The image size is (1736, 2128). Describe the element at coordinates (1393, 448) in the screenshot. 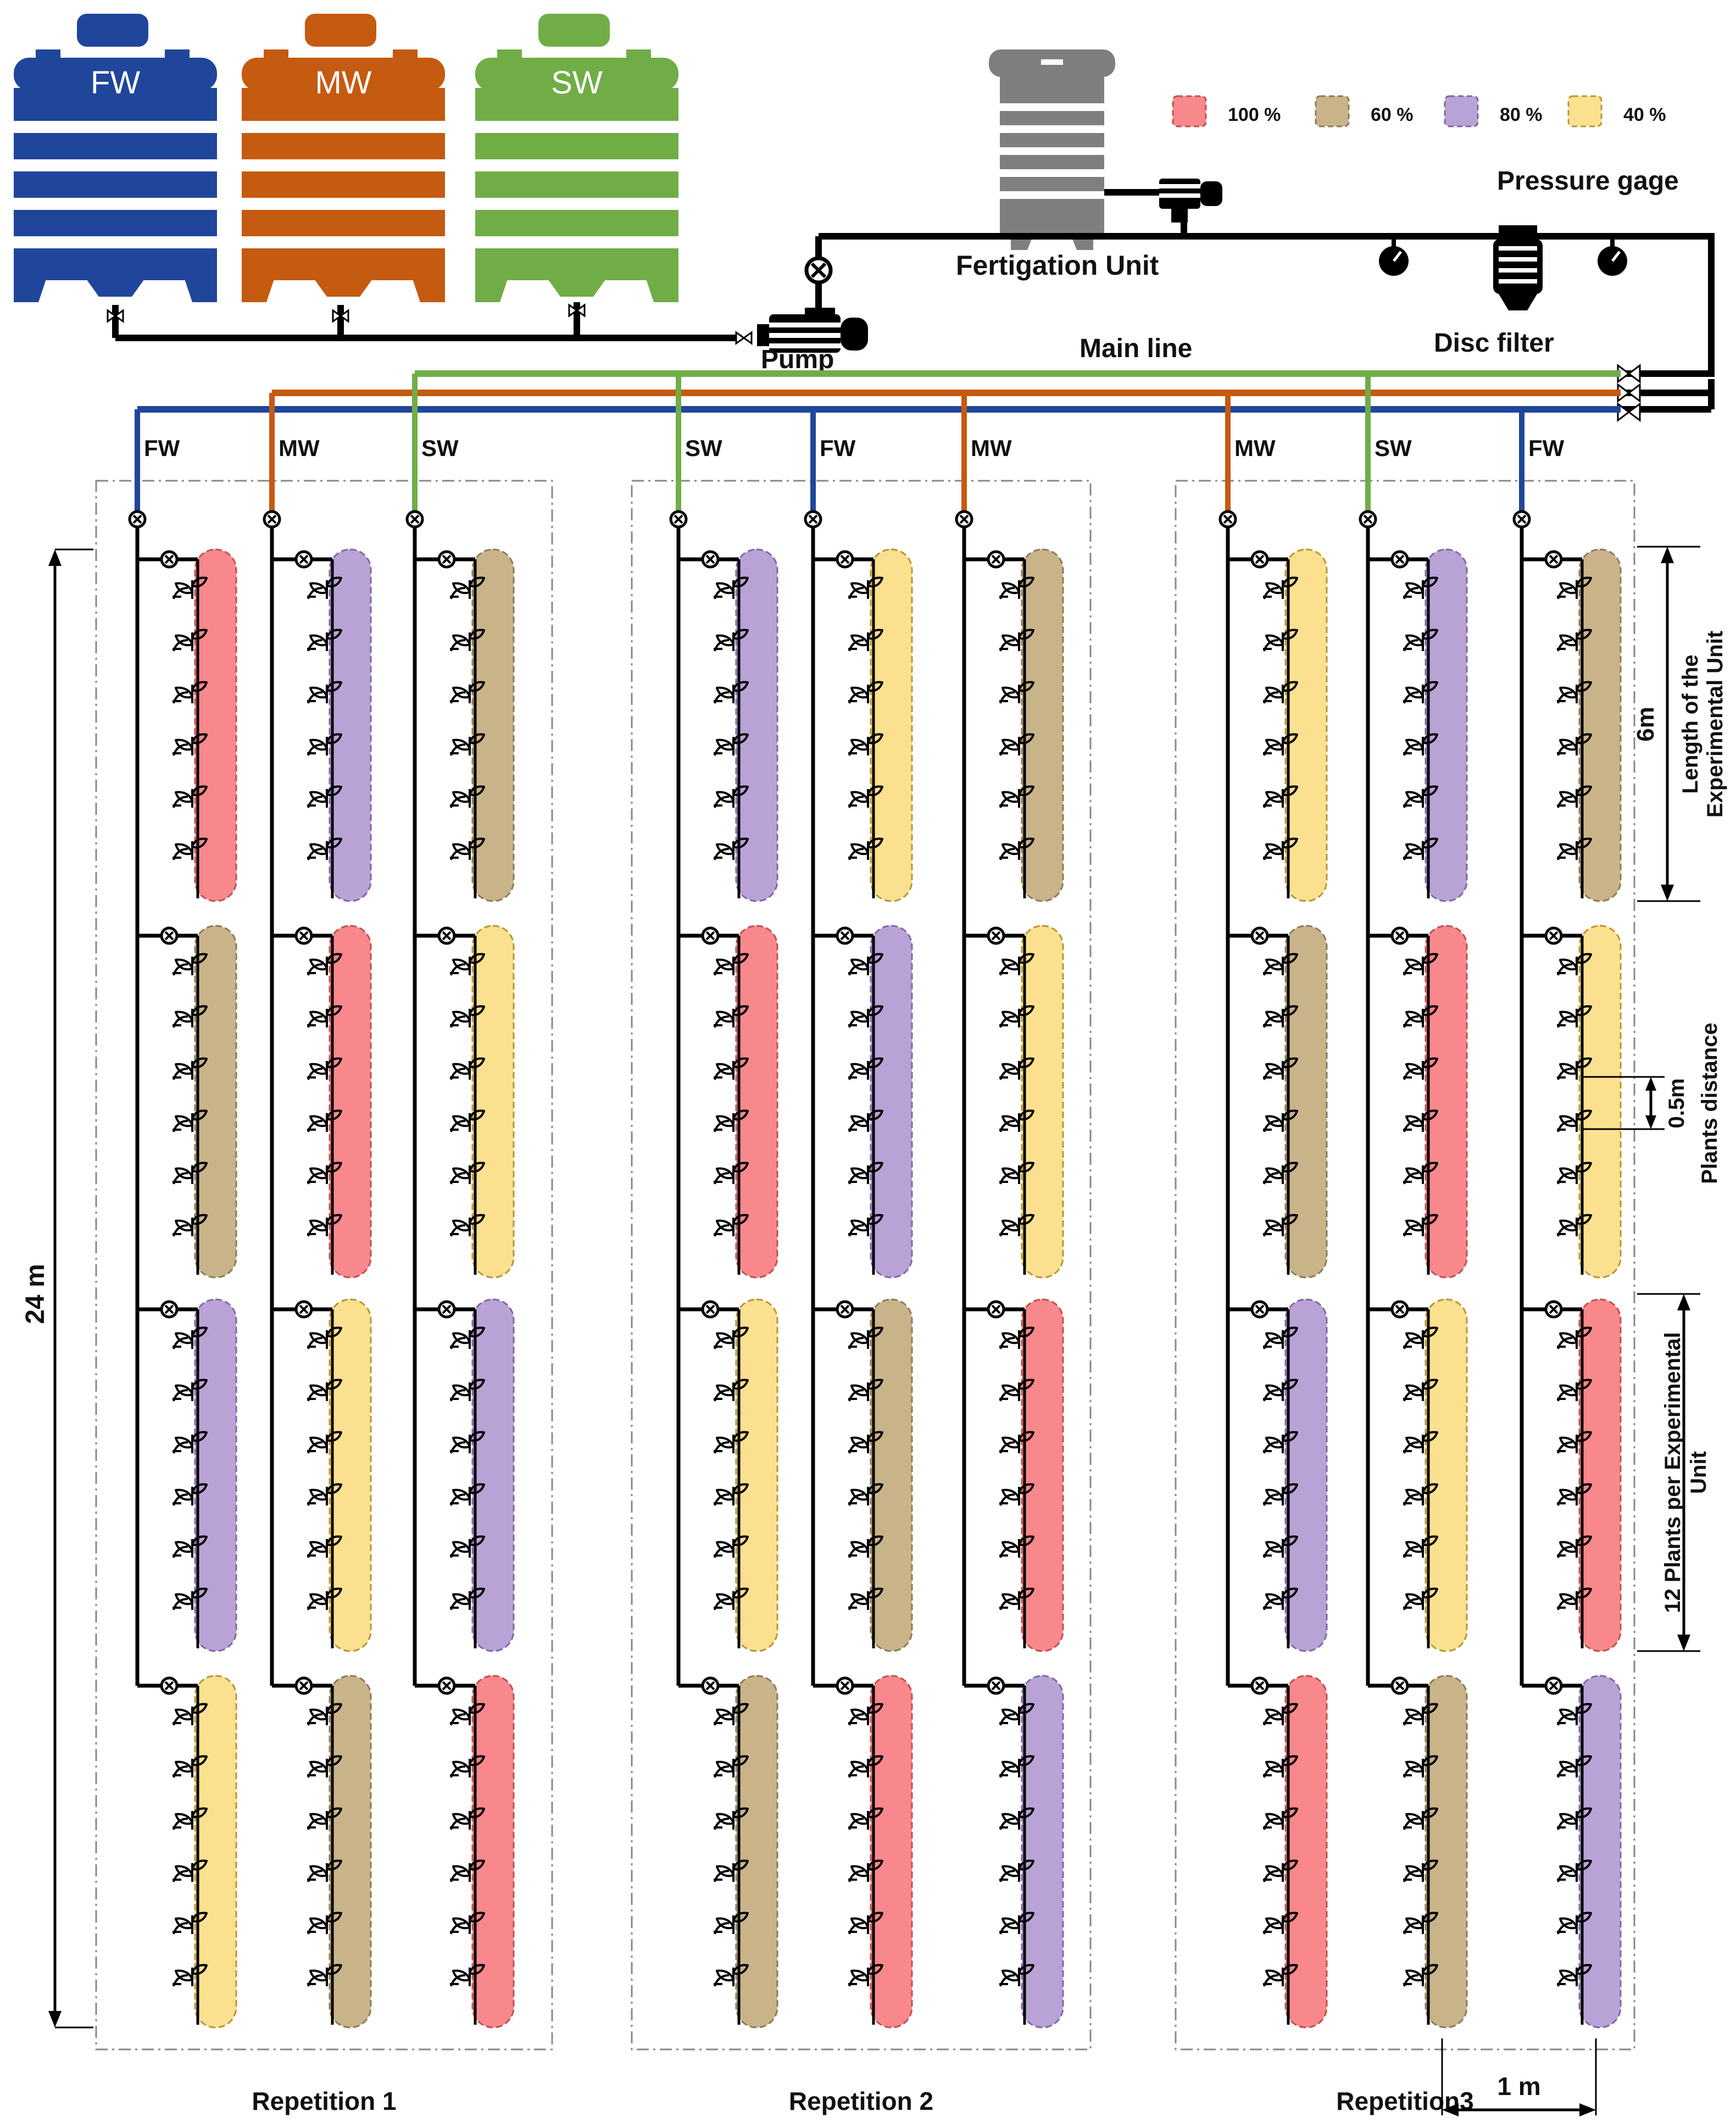

I see `water-type-label: SW` at that location.